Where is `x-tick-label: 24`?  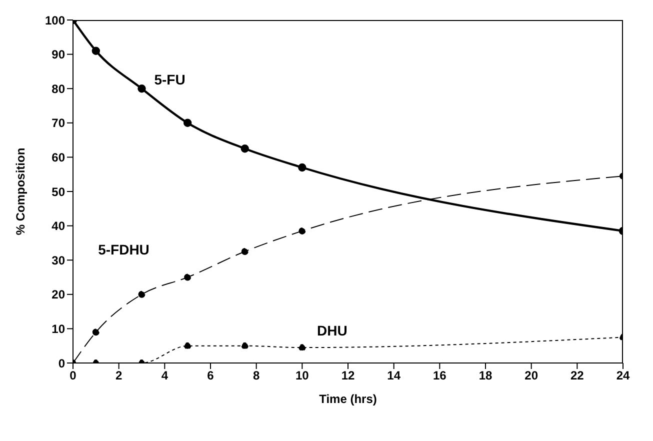 x-tick-label: 24 is located at coordinates (623, 375).